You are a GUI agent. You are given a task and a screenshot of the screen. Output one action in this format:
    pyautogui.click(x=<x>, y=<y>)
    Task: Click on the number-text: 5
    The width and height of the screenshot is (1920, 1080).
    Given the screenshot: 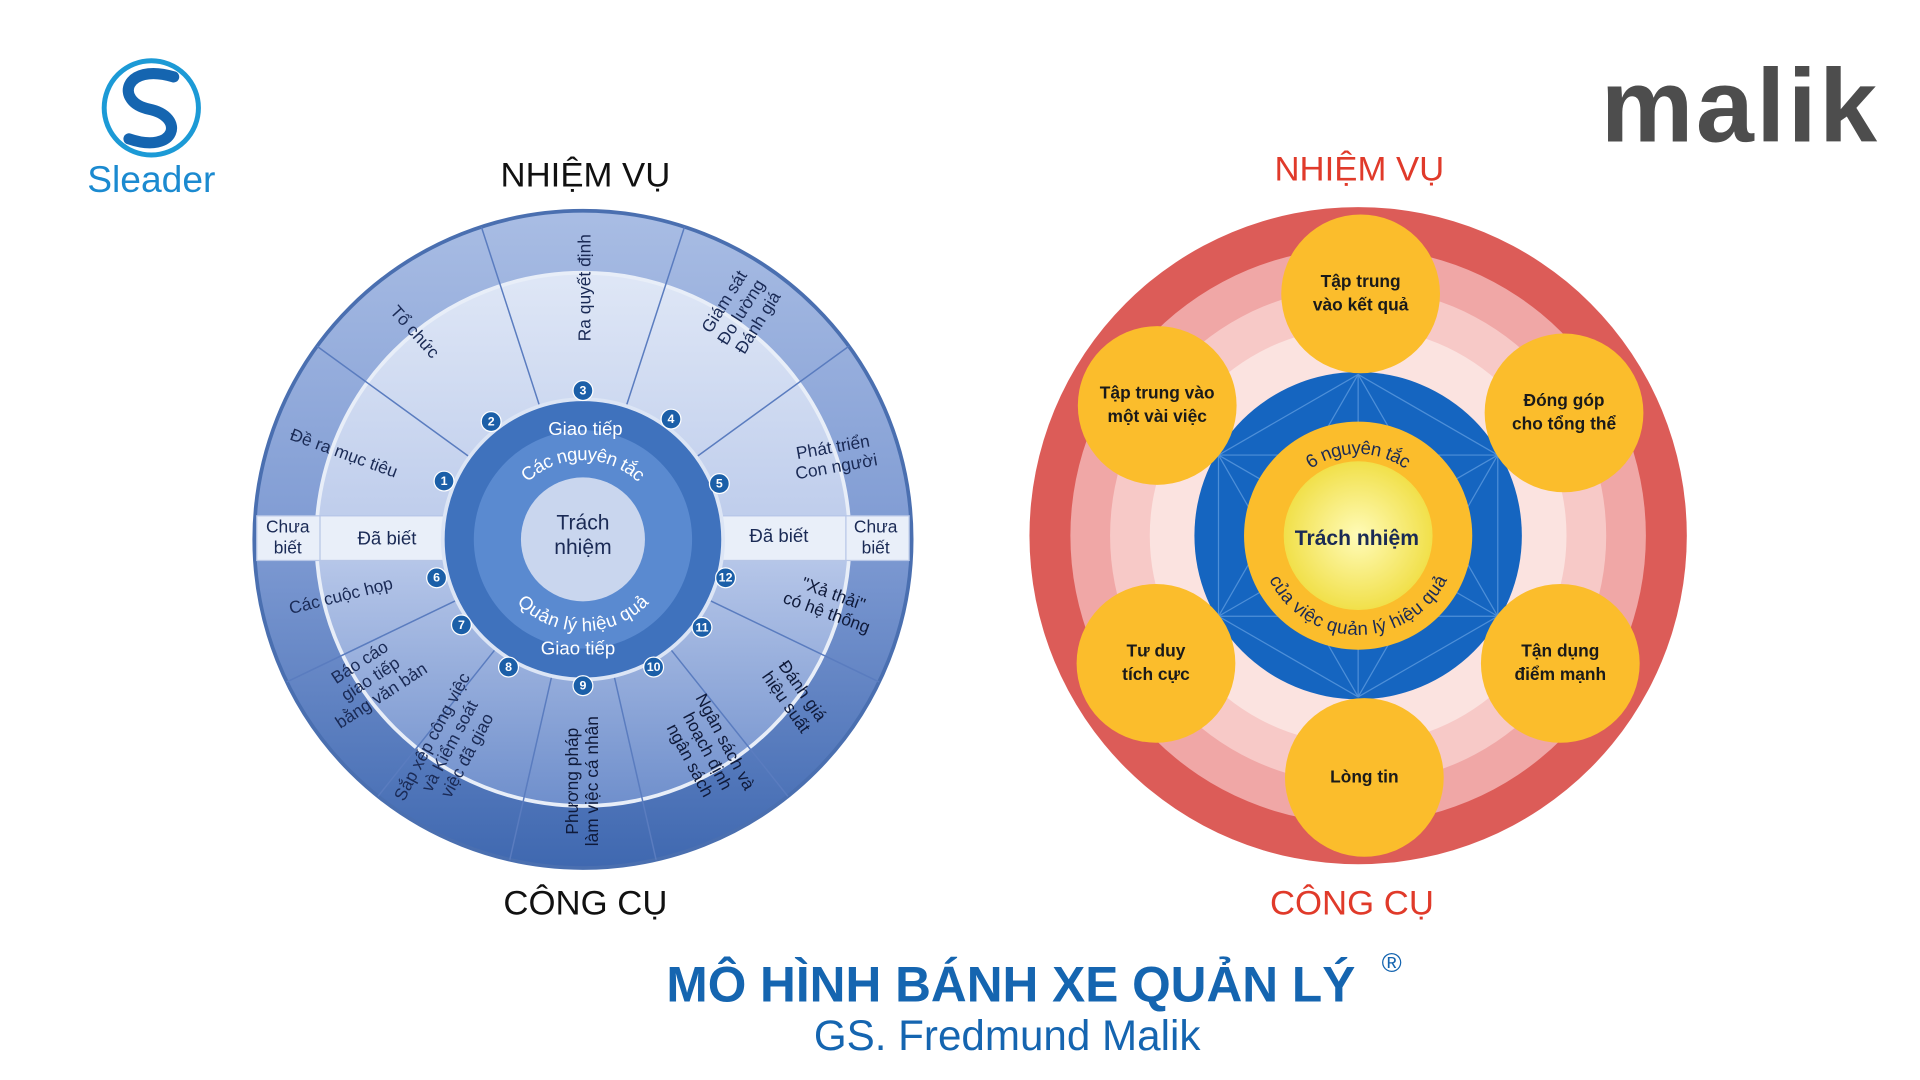 What is the action you would take?
    pyautogui.click(x=719, y=483)
    